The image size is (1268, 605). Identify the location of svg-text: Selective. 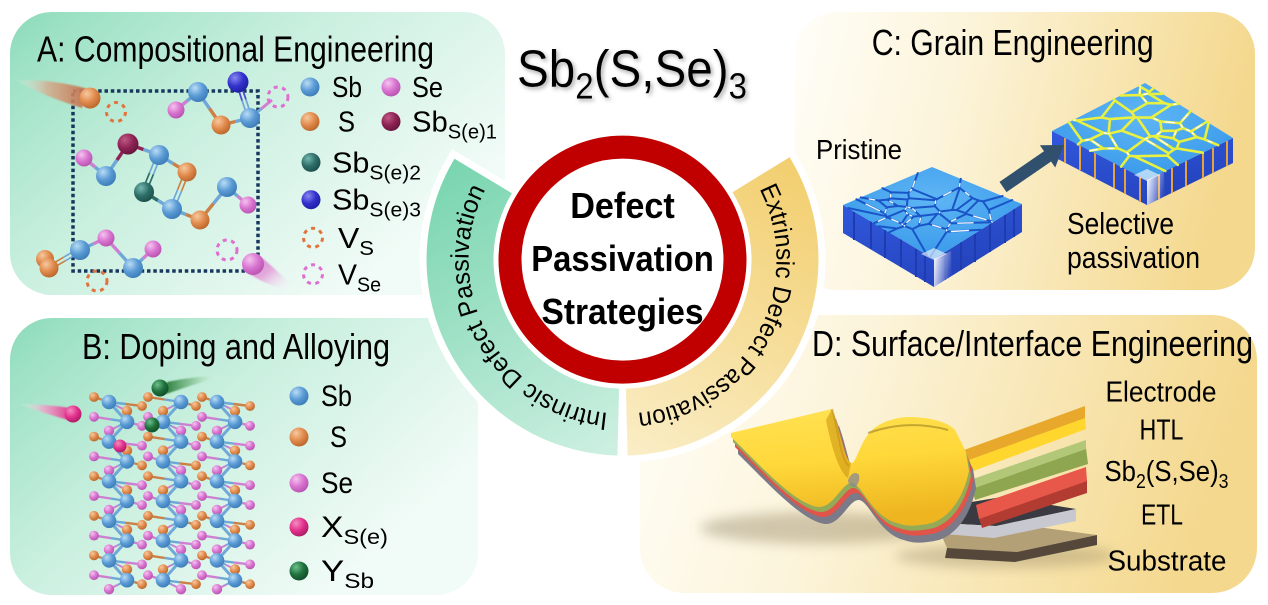
(1120, 223).